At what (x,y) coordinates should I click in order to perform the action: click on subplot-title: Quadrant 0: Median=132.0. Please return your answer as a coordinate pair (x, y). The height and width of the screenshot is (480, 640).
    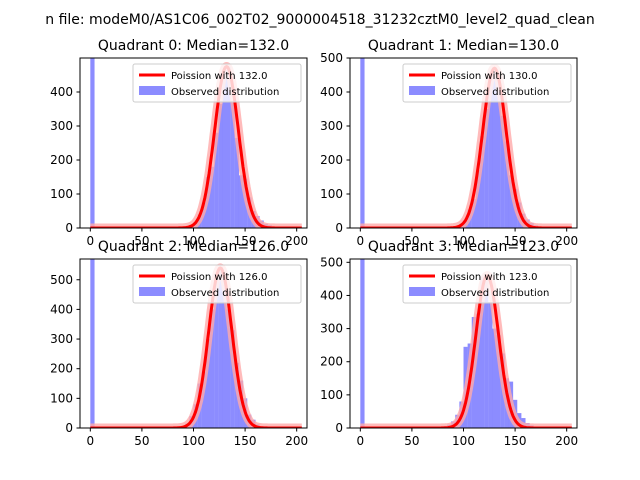
    Looking at the image, I should click on (193, 46).